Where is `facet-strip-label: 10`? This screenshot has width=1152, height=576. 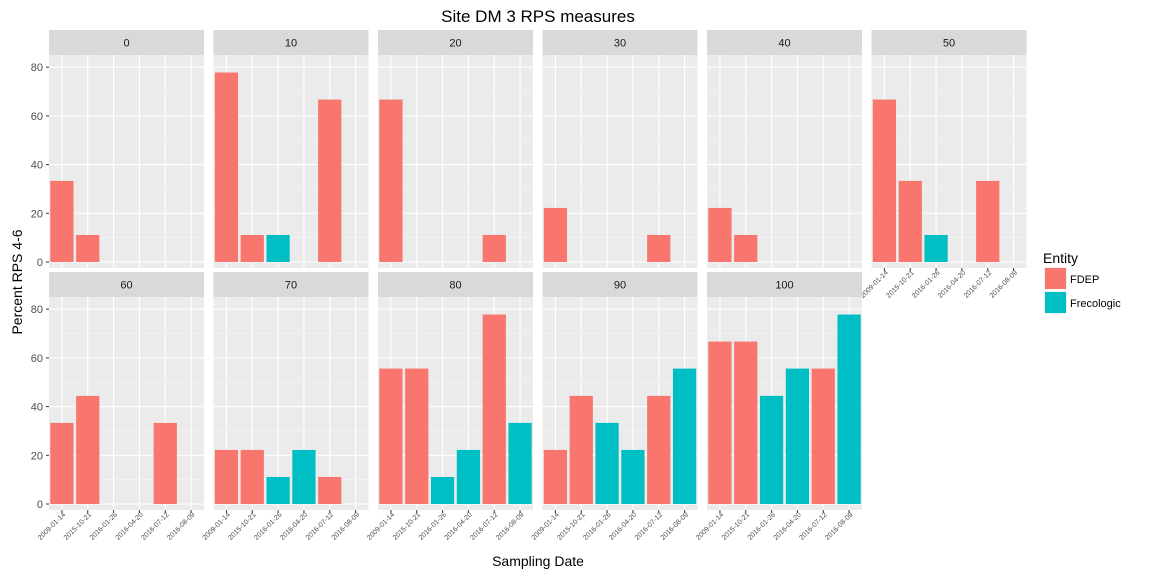
facet-strip-label: 10 is located at coordinates (291, 44).